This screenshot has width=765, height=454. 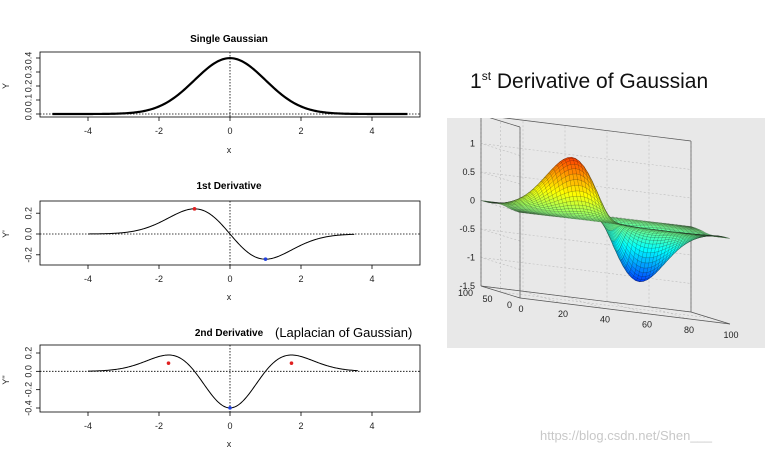 What do you see at coordinates (465, 293) in the screenshot?
I see `y-tick-label: 100` at bounding box center [465, 293].